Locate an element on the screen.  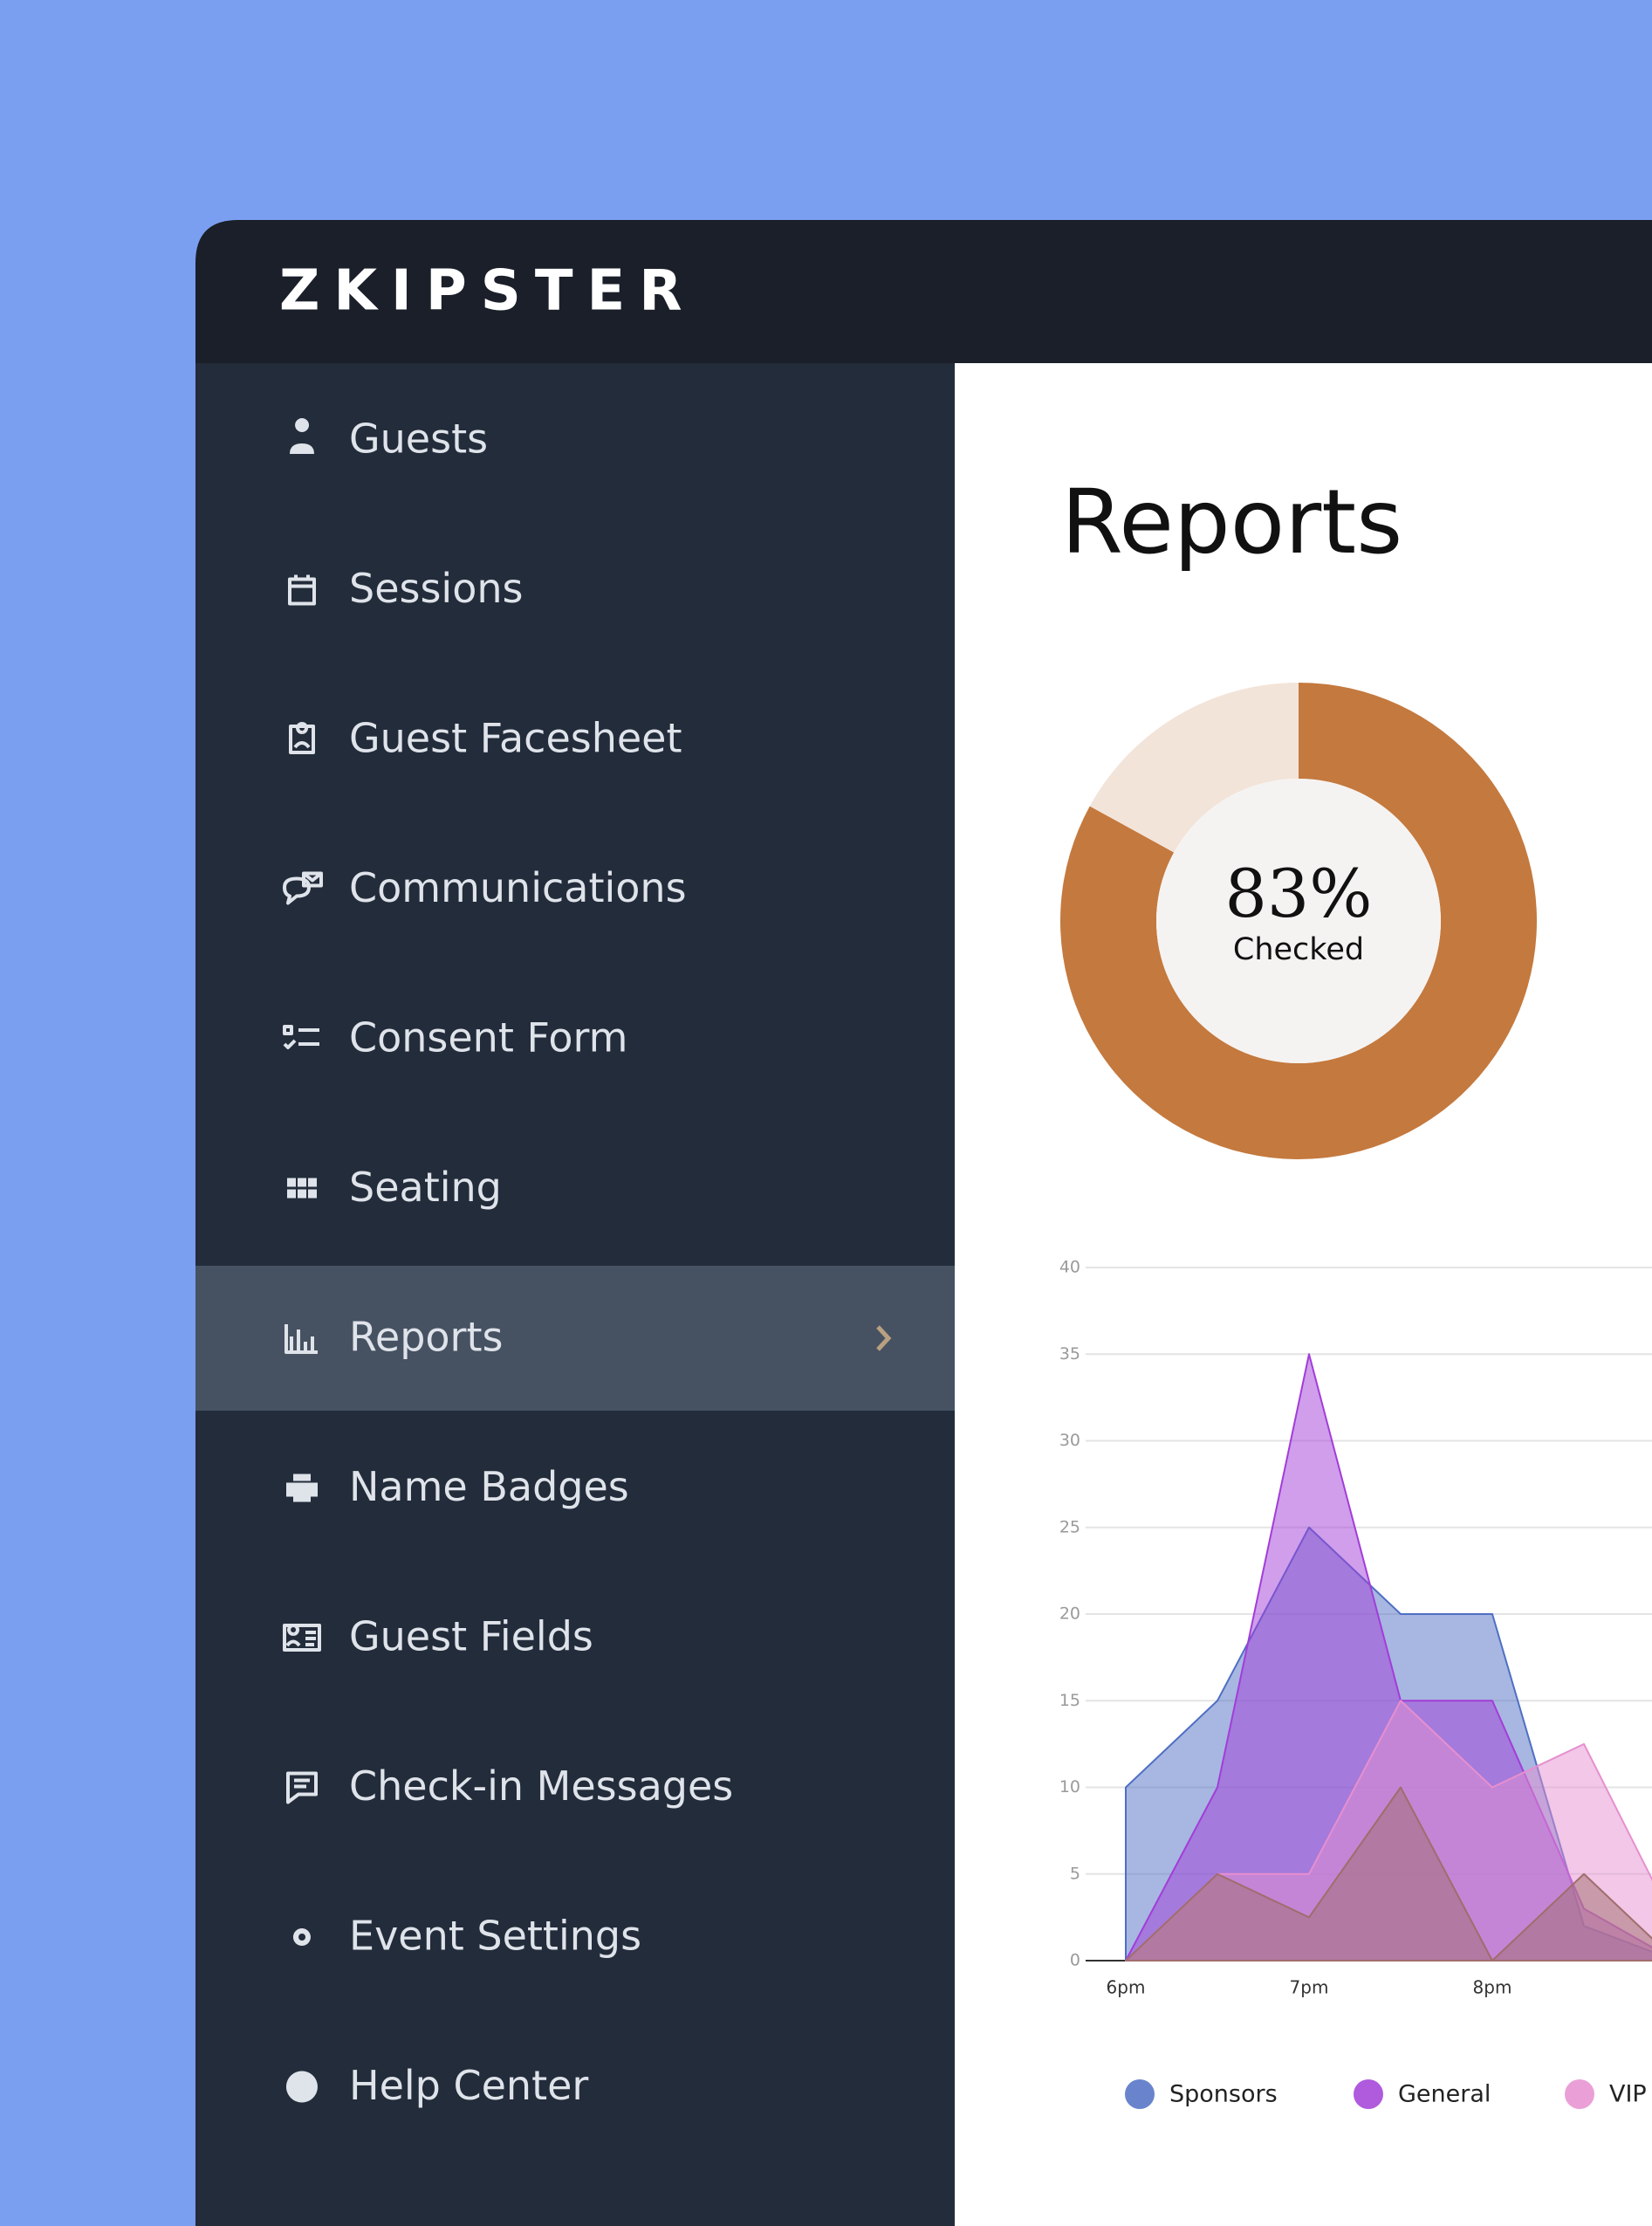
nav-label: Check-in Messages is located at coordinates (541, 1786).